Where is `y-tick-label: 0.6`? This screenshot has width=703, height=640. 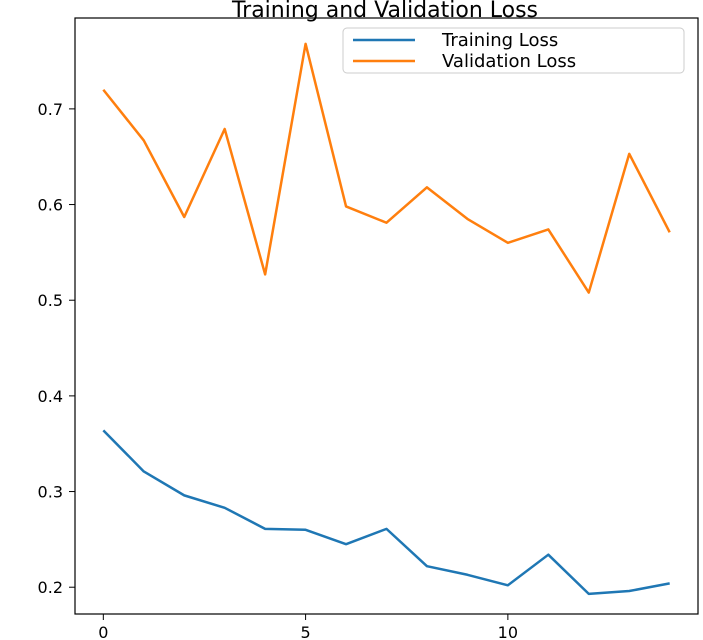
y-tick-label: 0.6 is located at coordinates (50, 205).